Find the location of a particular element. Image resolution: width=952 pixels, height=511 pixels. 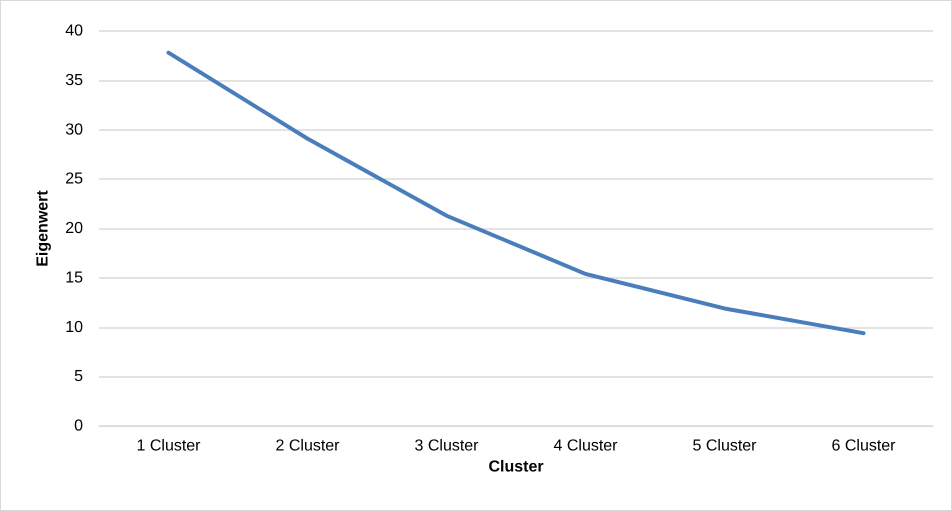

x-axis-title: Cluster is located at coordinates (516, 467).